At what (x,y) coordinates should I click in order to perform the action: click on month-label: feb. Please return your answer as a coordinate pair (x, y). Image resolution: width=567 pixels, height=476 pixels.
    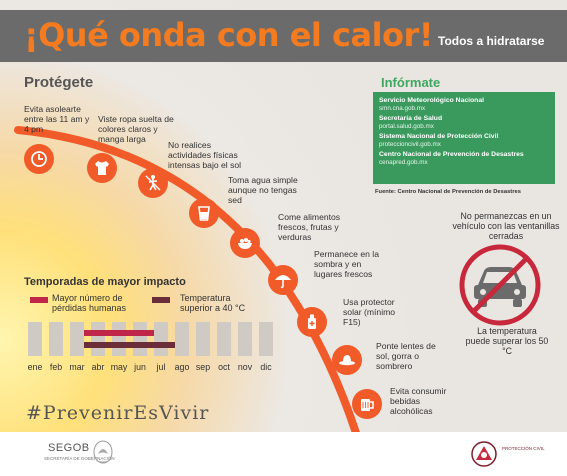
    Looking at the image, I should click on (56, 367).